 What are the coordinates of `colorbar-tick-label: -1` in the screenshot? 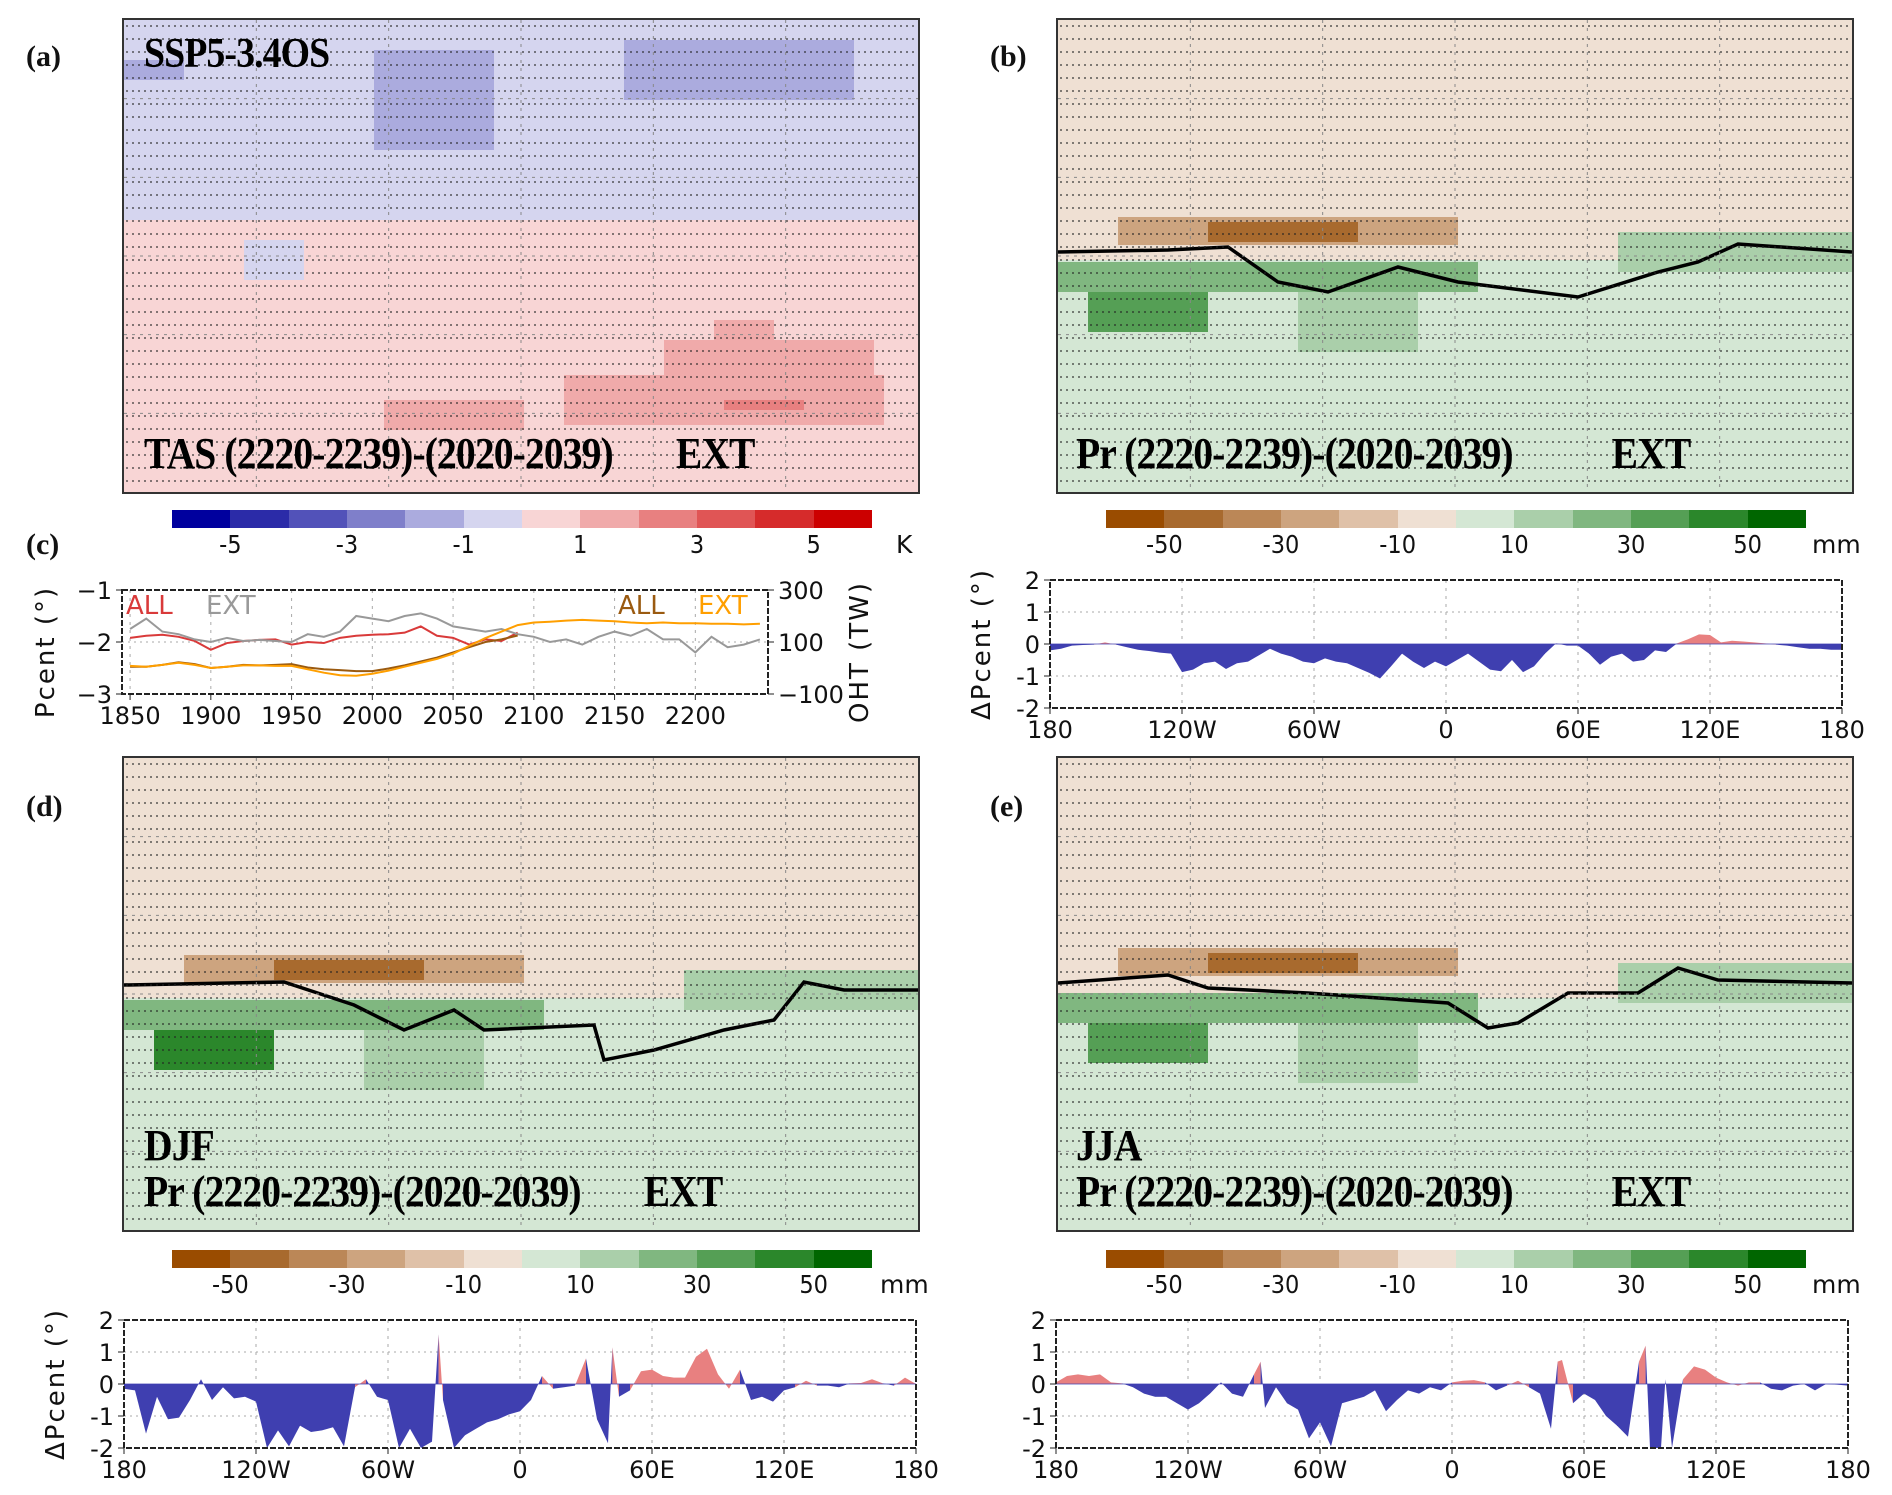 It's located at (463, 544).